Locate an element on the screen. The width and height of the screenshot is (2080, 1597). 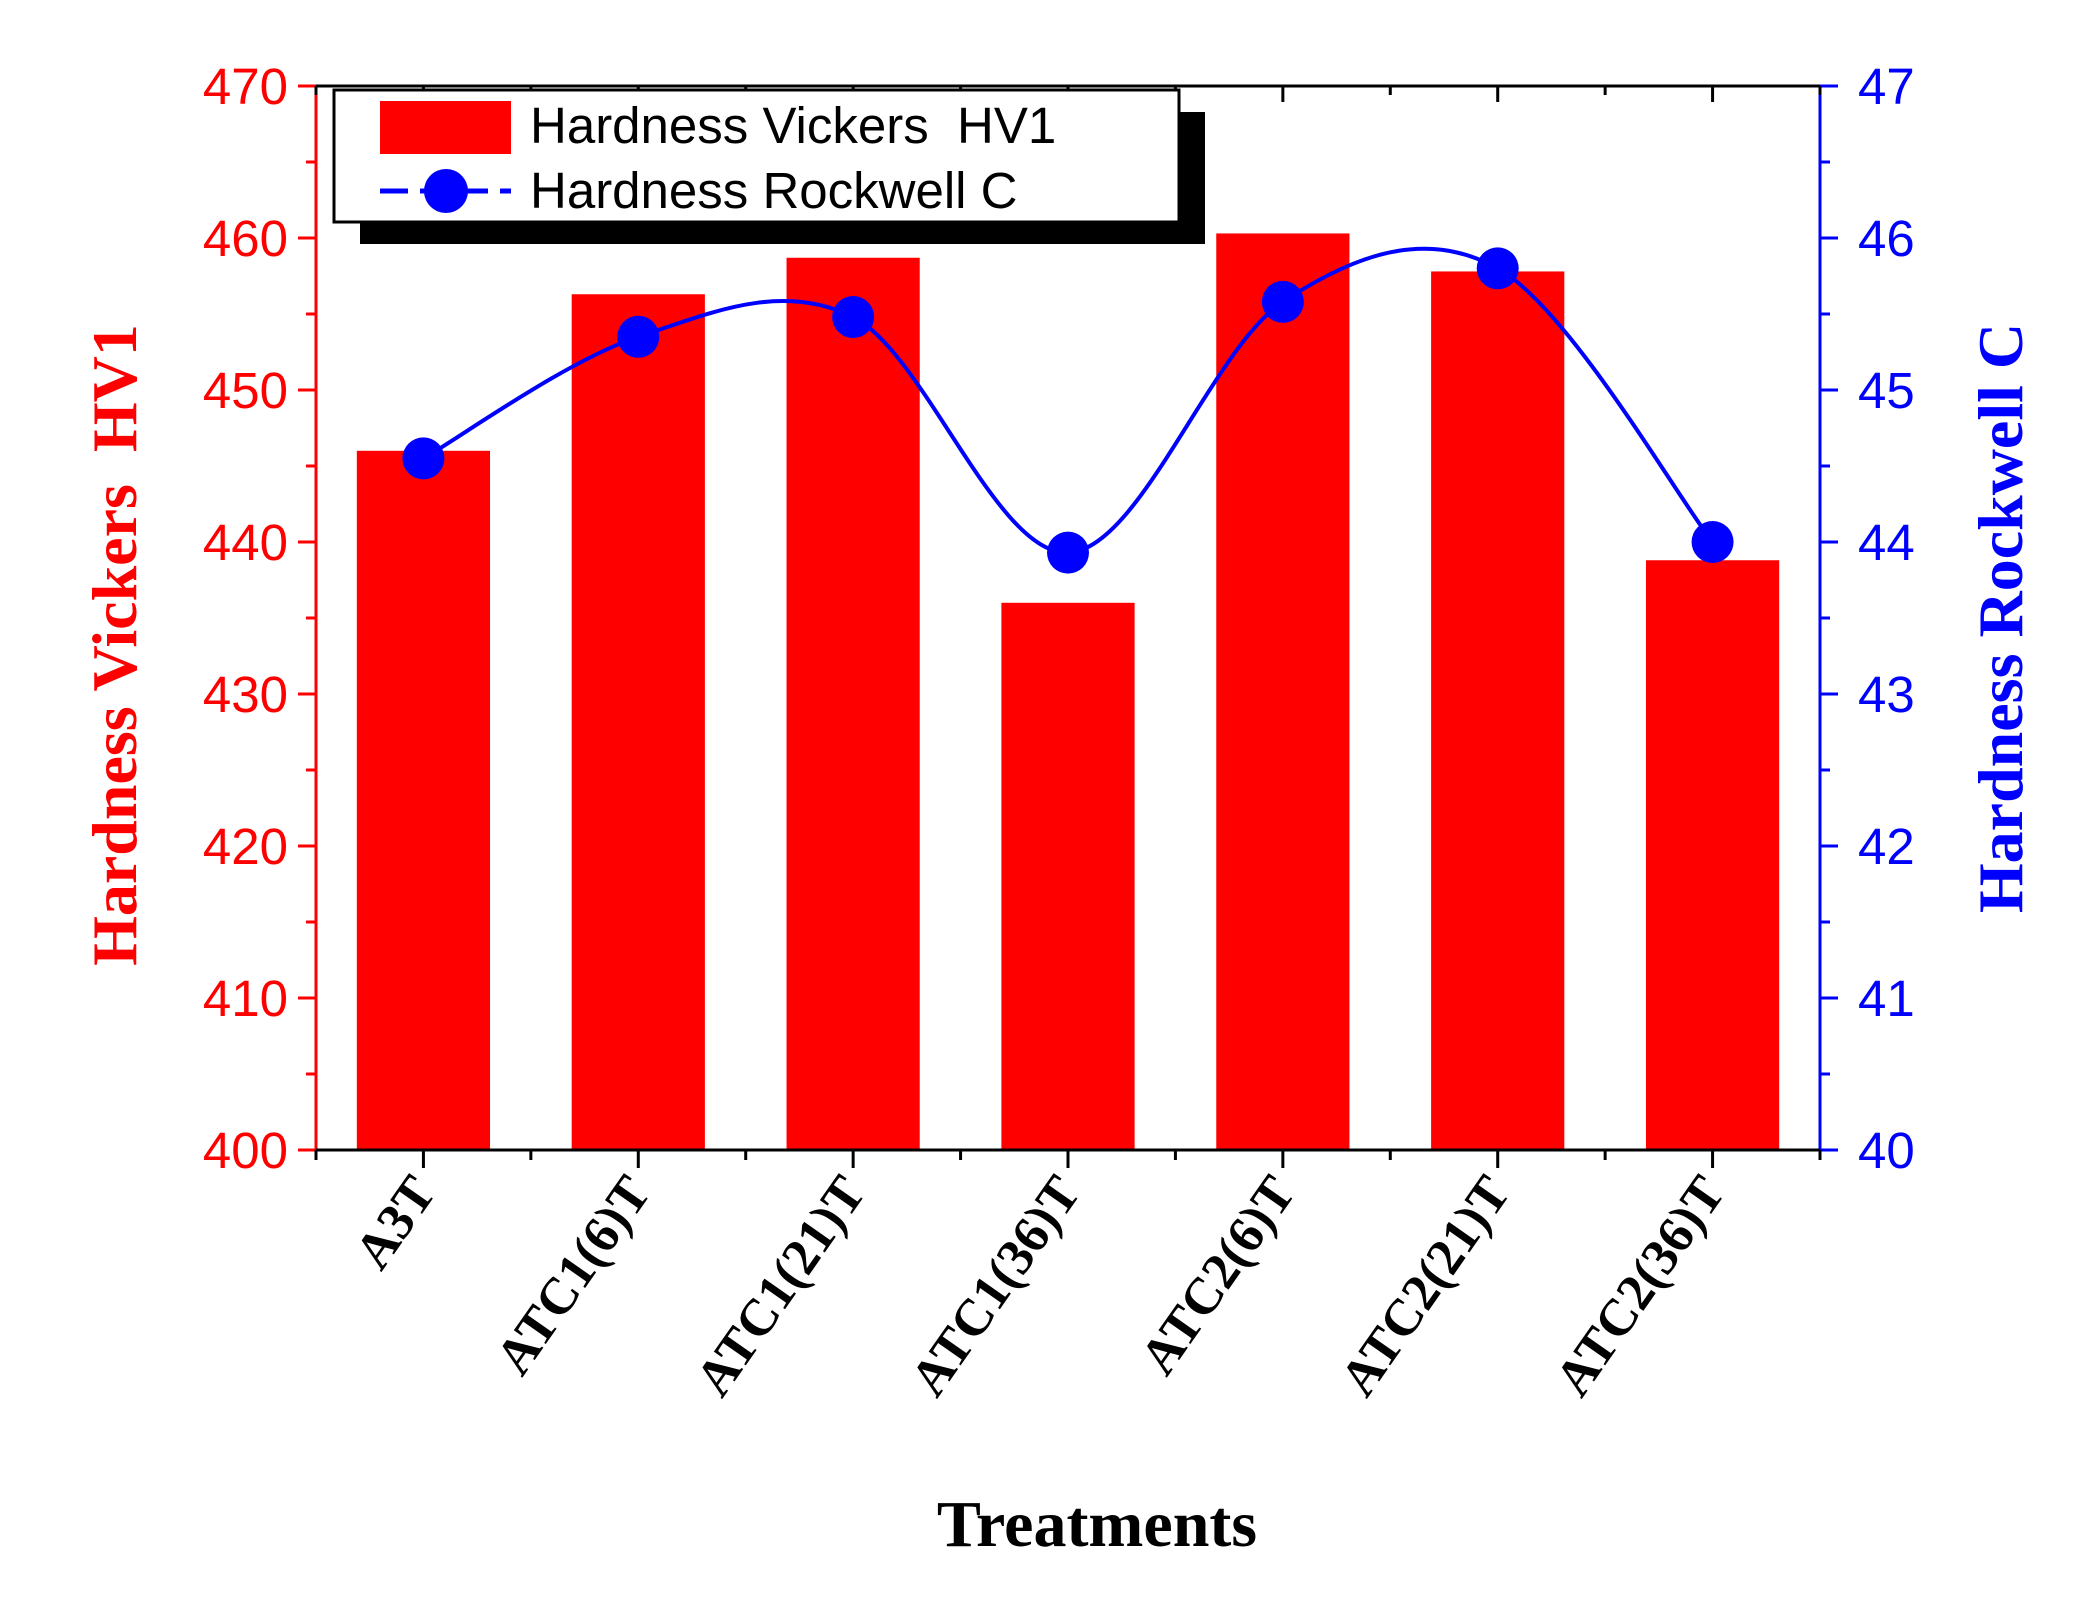
x-tick-label: ATC2(6)T is located at coordinates (1218, 1275).